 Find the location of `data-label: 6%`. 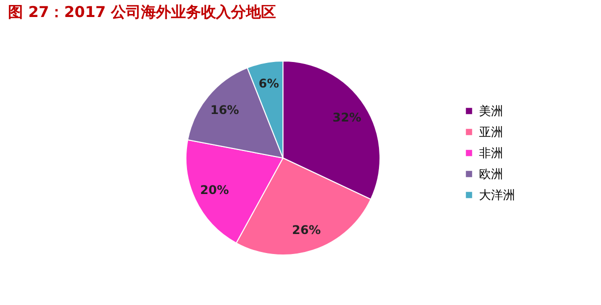

data-label: 6% is located at coordinates (269, 83).